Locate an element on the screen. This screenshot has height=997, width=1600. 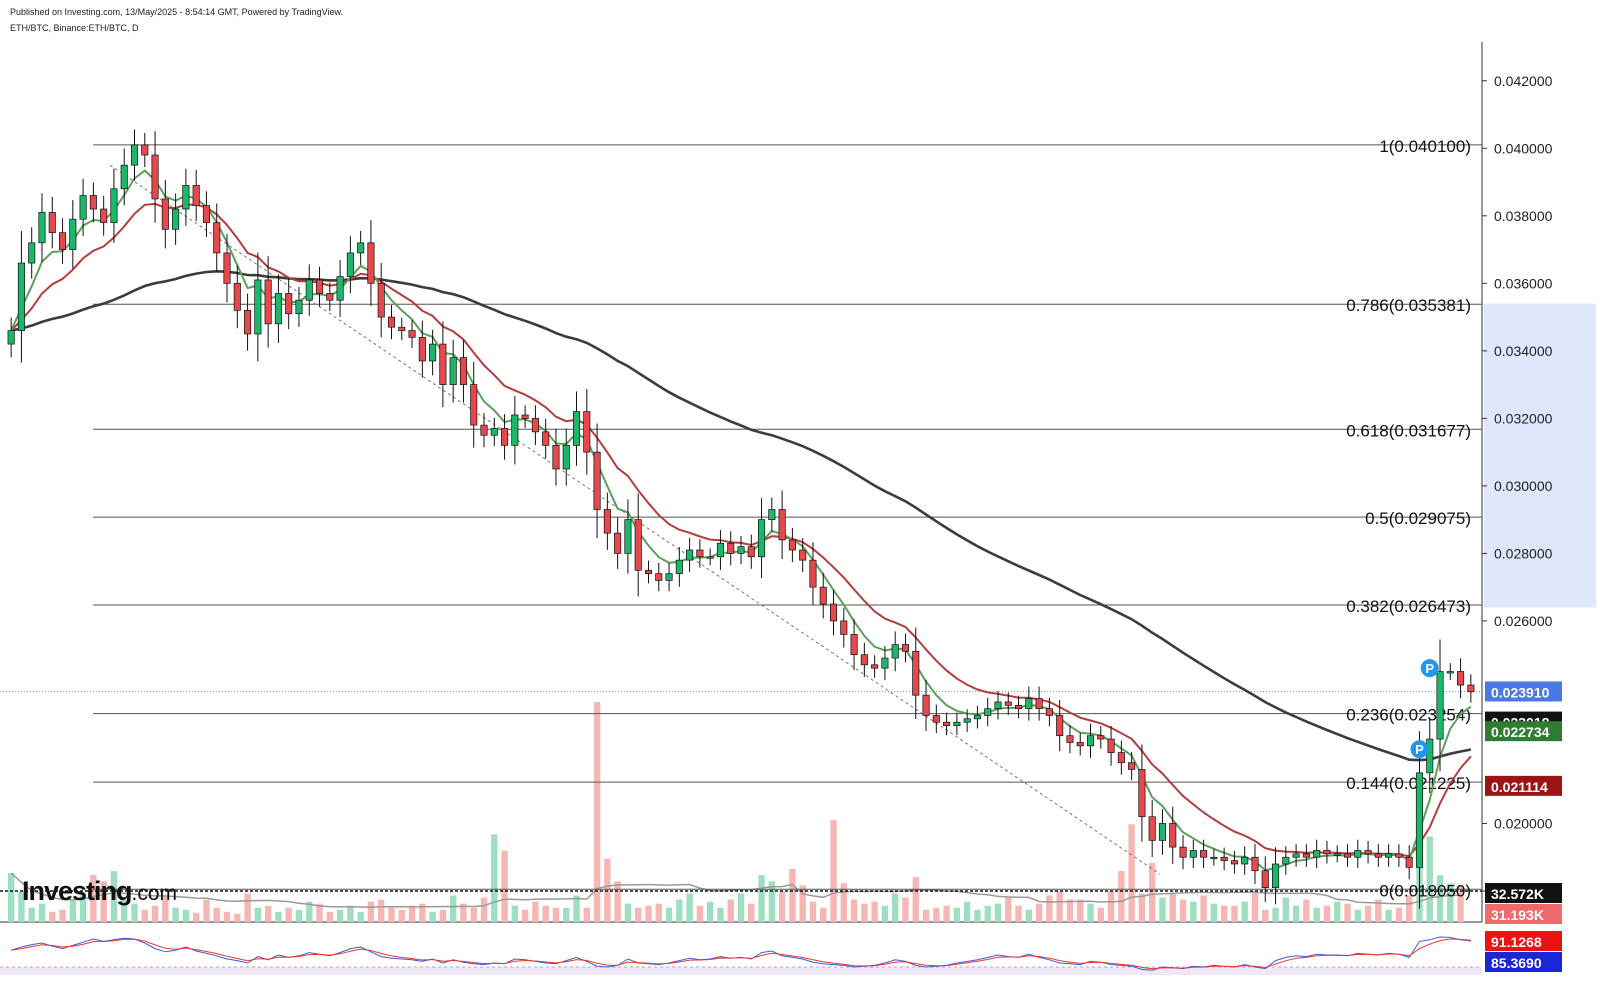
y-tick-label: 0.032000 is located at coordinates (1523, 418).